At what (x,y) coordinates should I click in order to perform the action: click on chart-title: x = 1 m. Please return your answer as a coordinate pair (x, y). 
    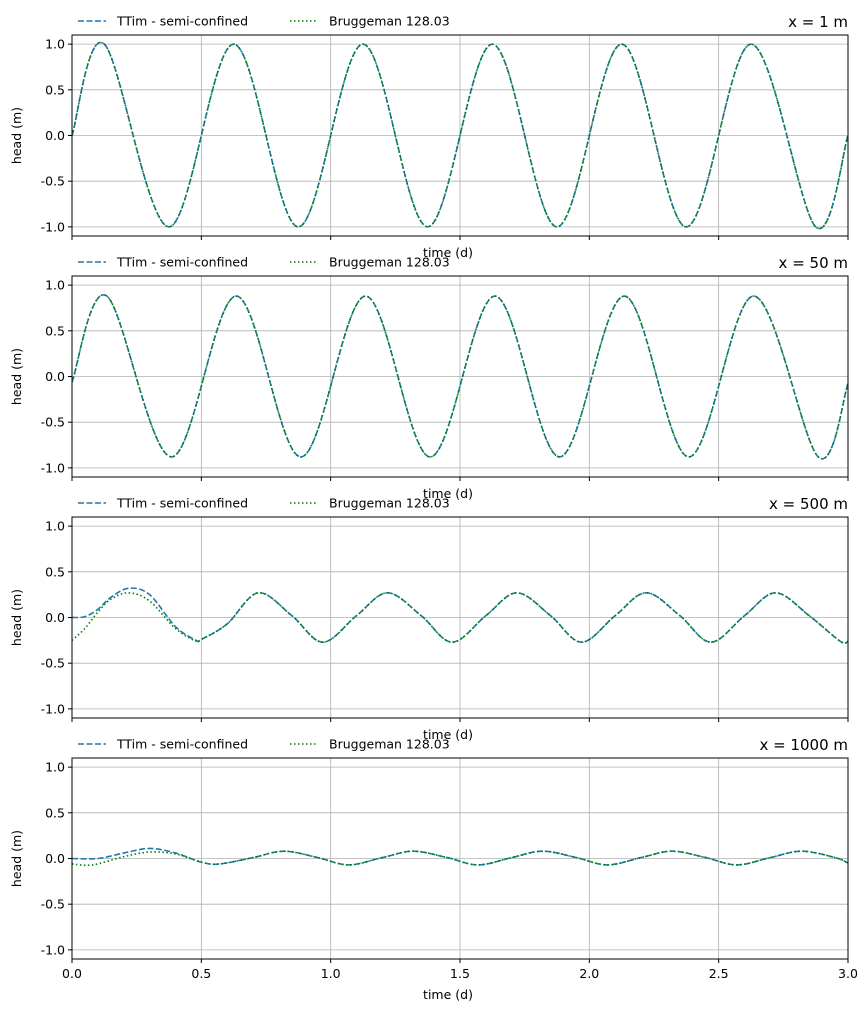
    Looking at the image, I should click on (818, 22).